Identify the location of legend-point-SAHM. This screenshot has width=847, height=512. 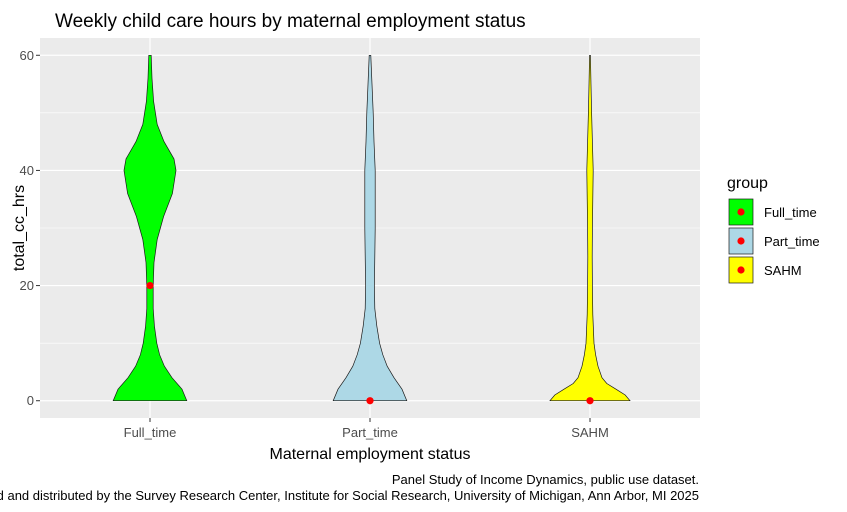
(741, 270).